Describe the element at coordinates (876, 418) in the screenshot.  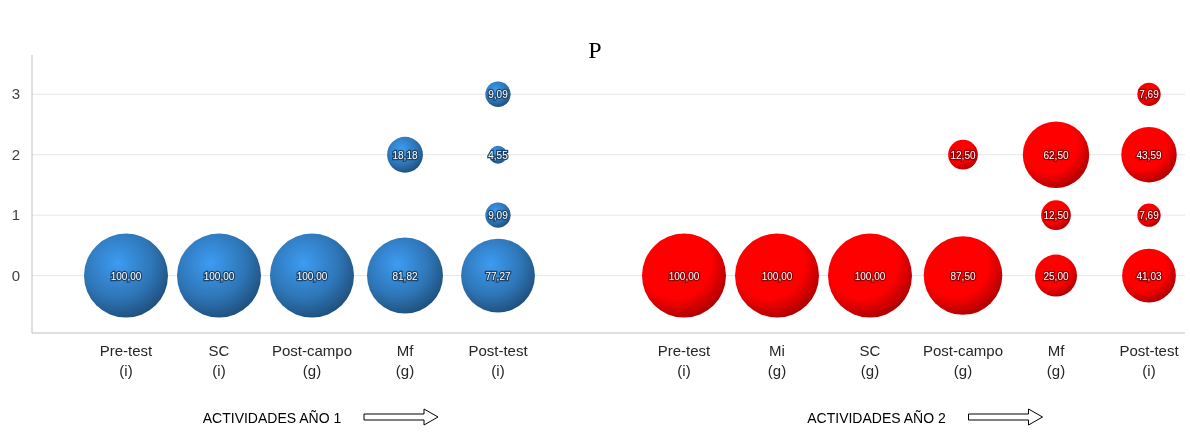
I see `text: ACTIVIDADES AÑO 2` at that location.